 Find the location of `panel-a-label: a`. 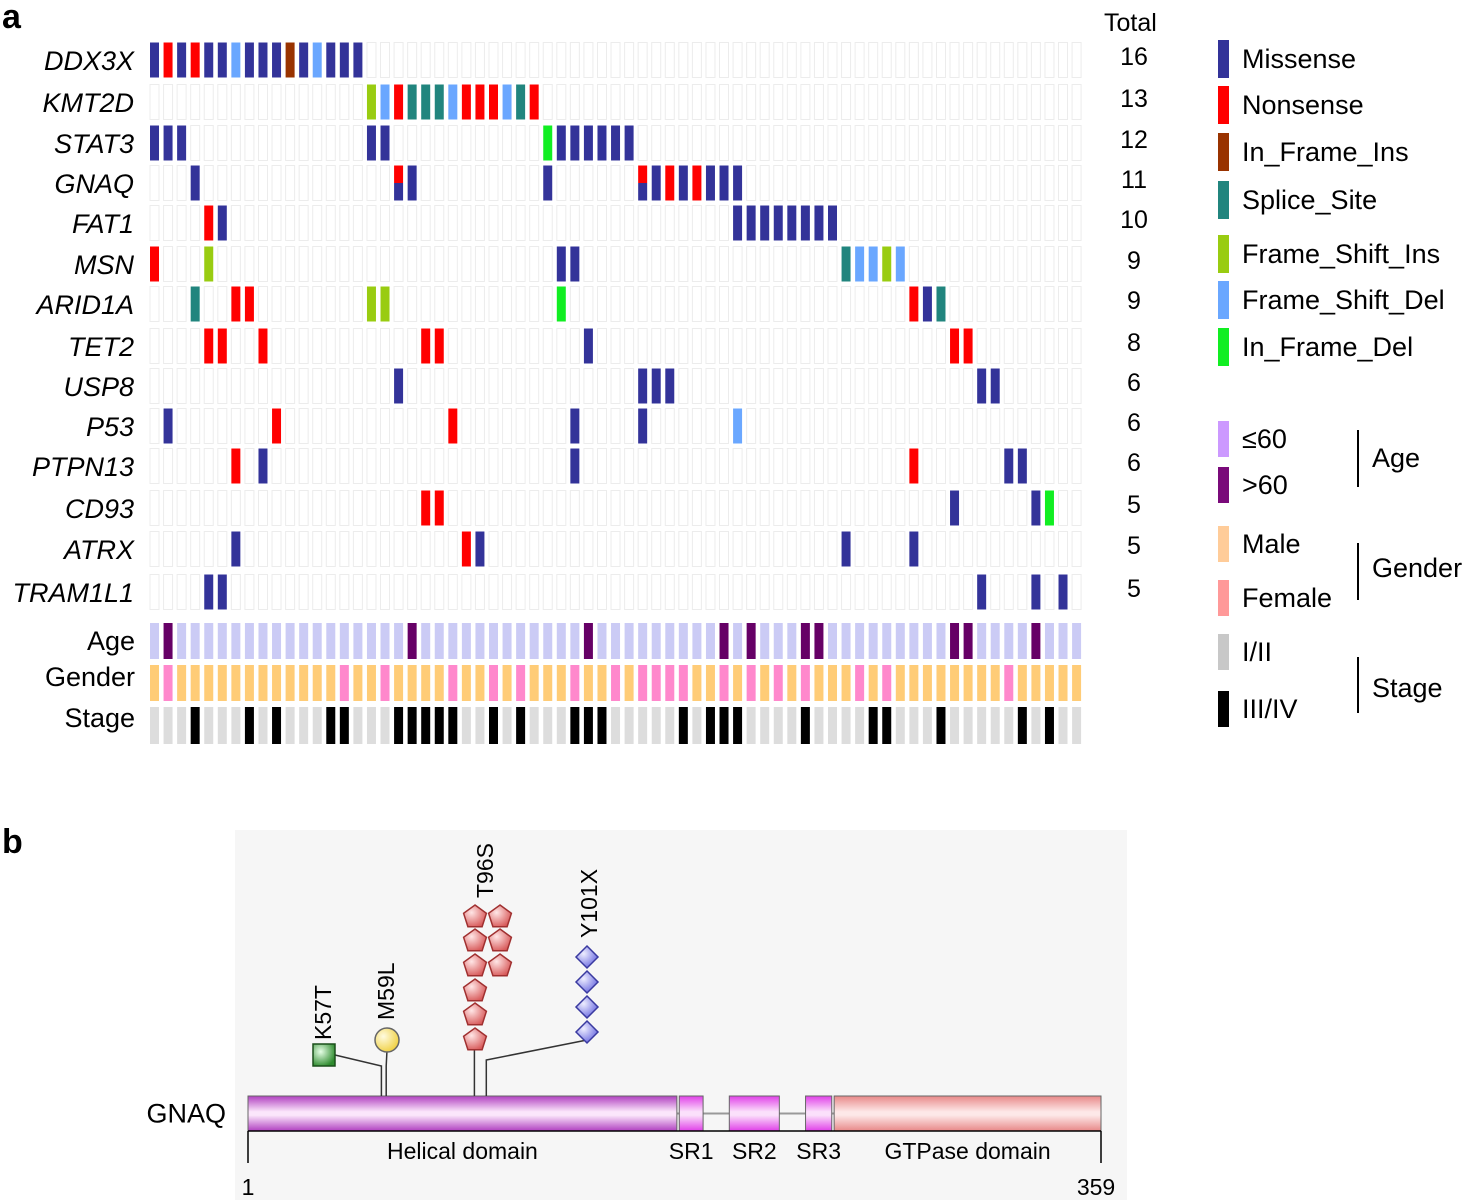

panel-a-label: a is located at coordinates (12, 18).